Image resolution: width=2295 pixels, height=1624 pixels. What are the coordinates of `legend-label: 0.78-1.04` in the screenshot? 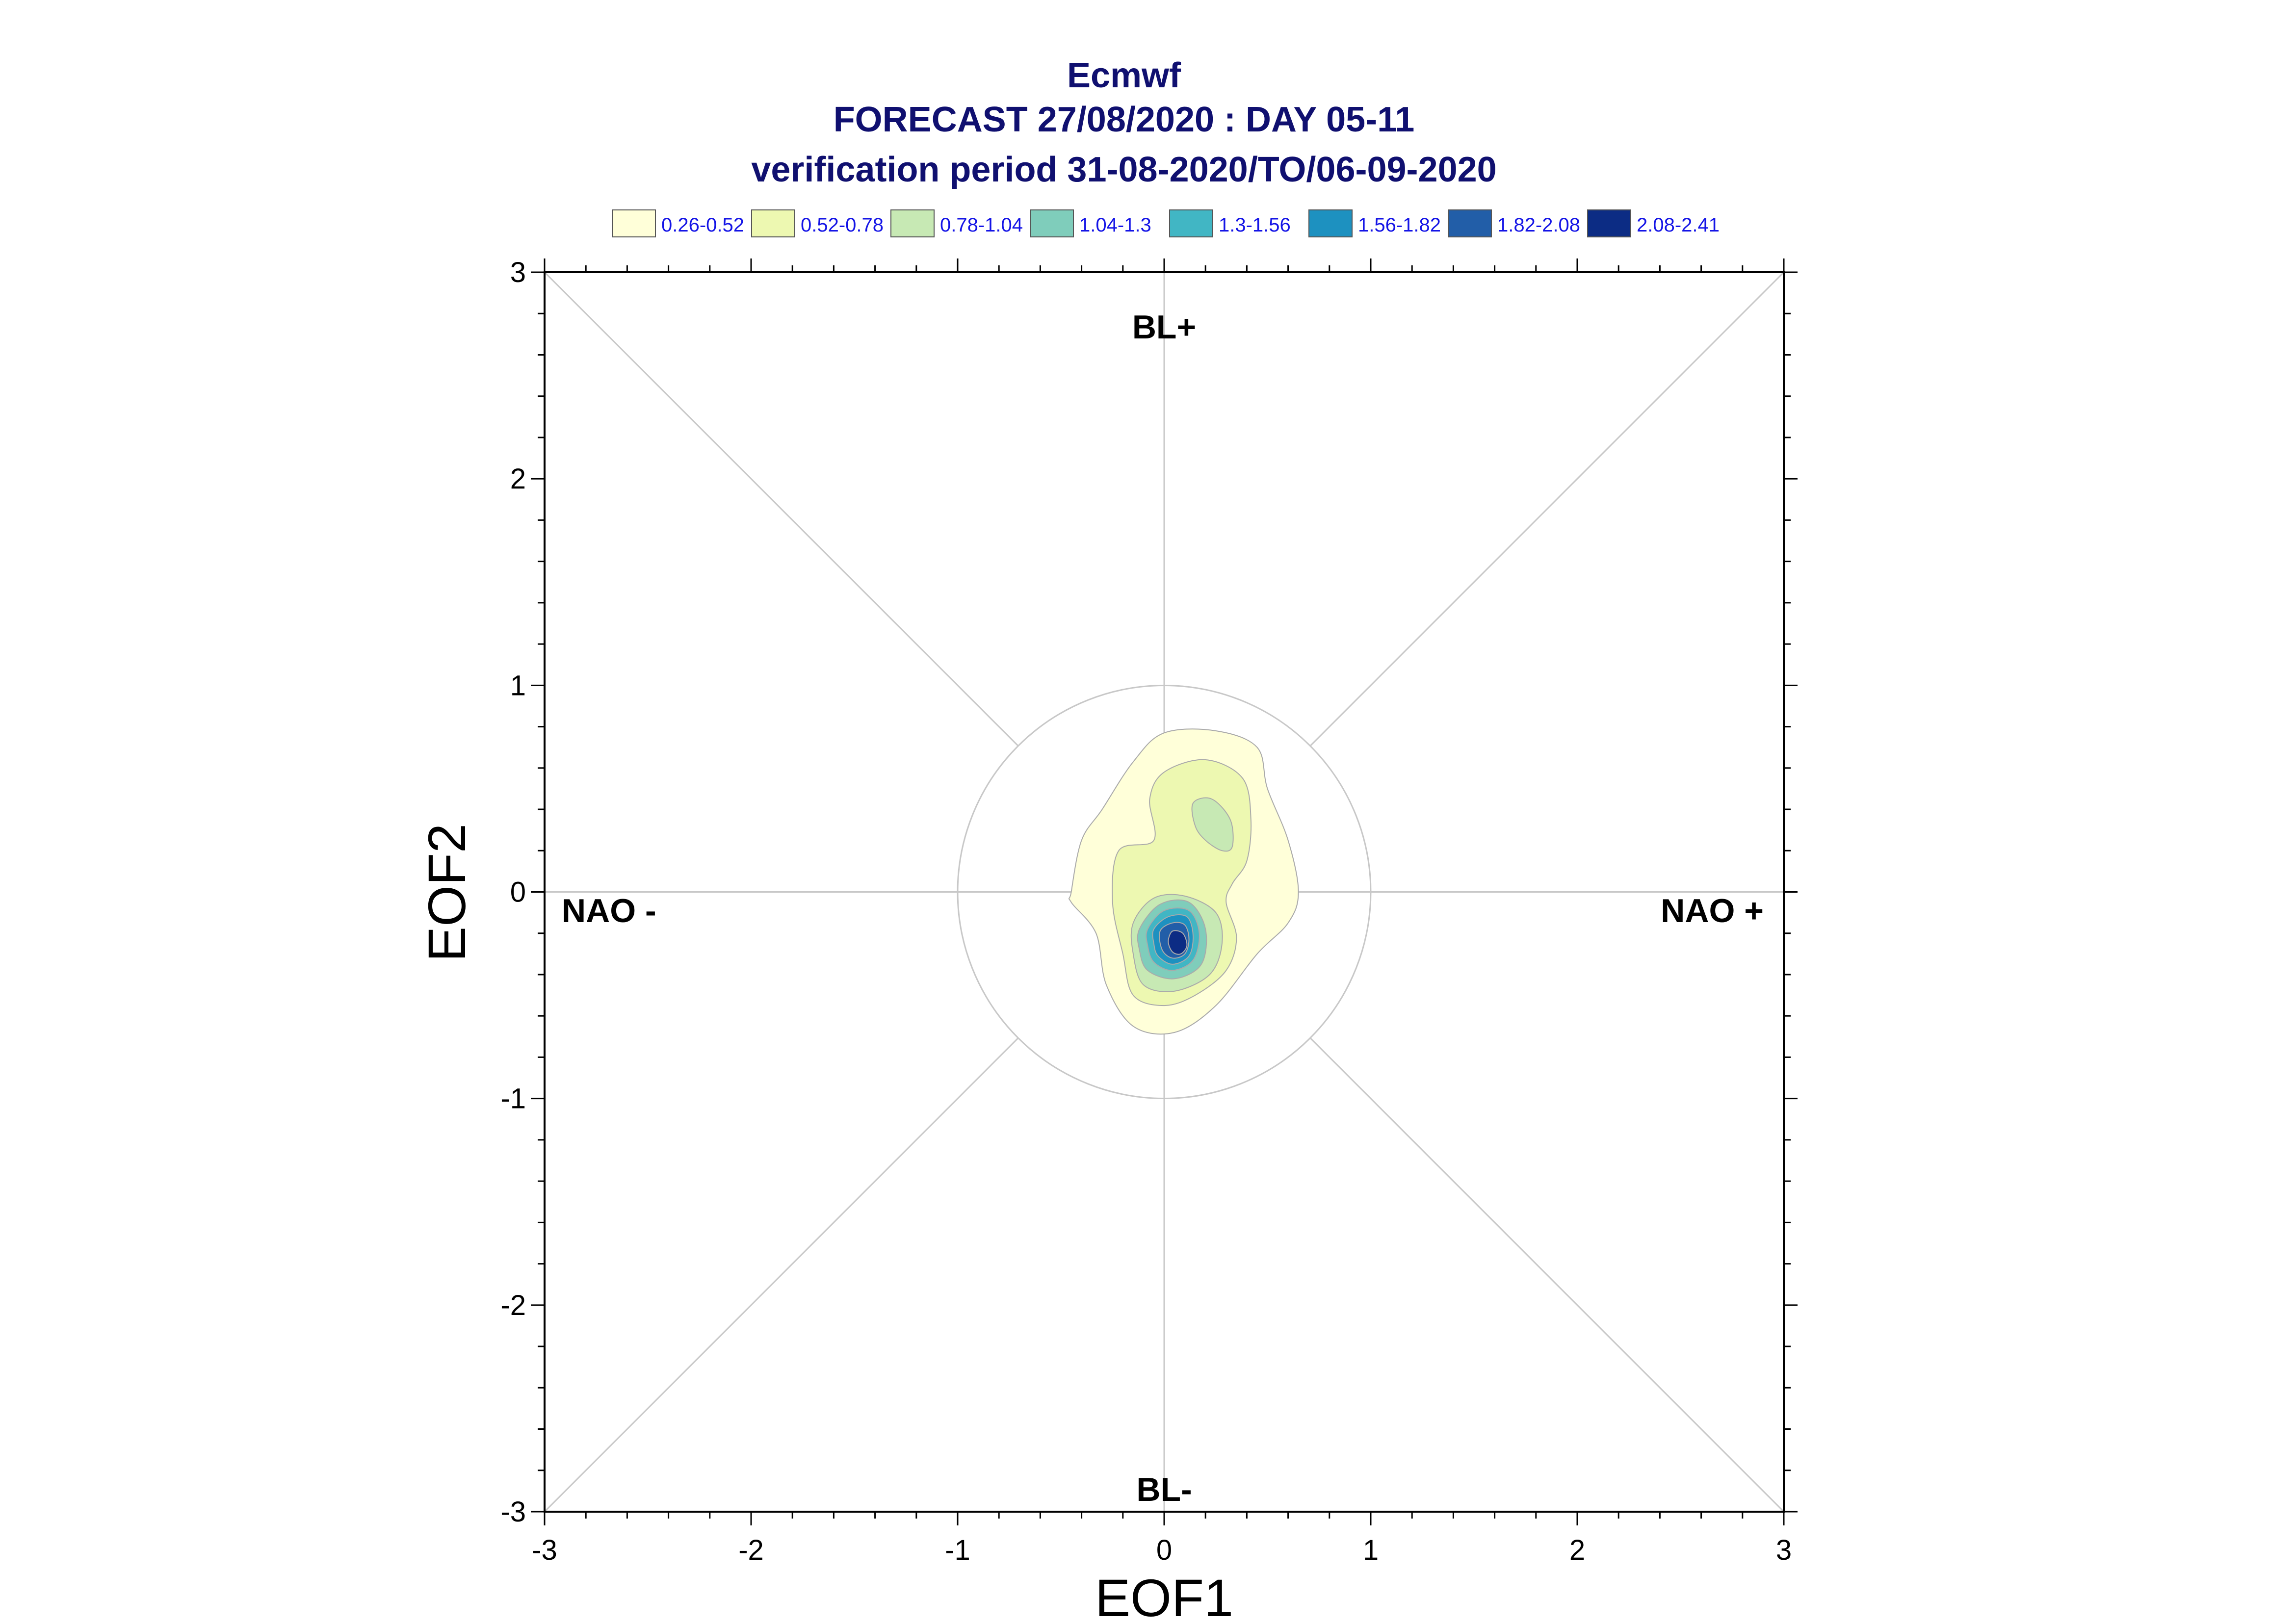 It's located at (982, 225).